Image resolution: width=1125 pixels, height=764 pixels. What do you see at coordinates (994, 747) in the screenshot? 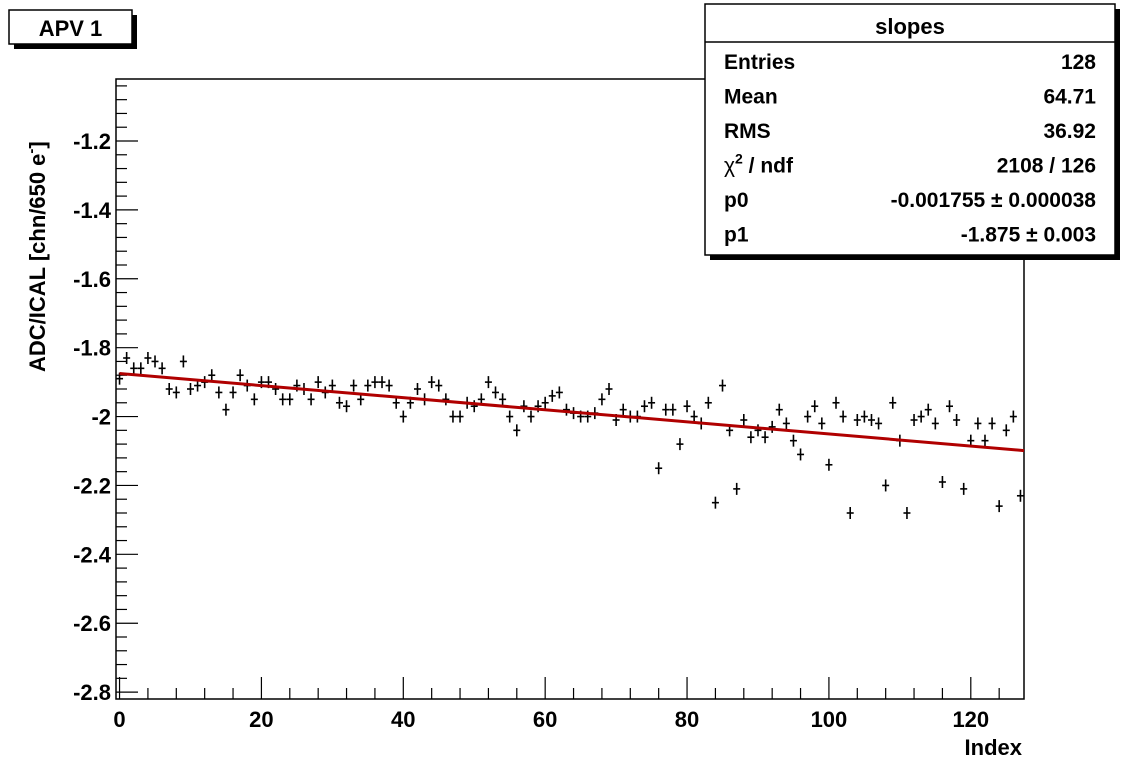
I see `x-axis-label: Index` at bounding box center [994, 747].